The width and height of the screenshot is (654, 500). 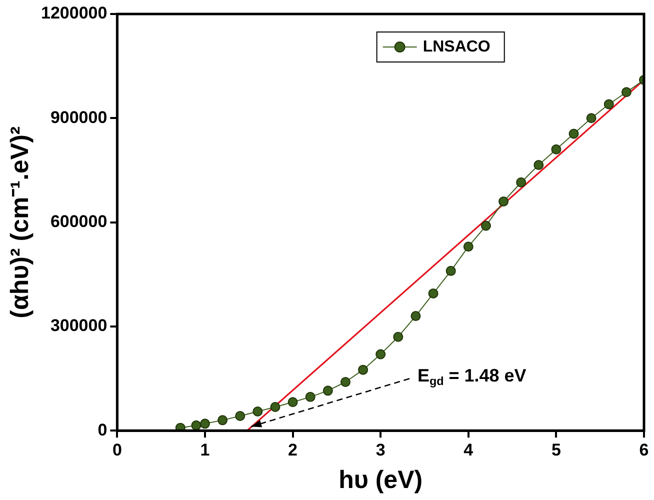 What do you see at coordinates (381, 450) in the screenshot?
I see `x-tick-label: 3` at bounding box center [381, 450].